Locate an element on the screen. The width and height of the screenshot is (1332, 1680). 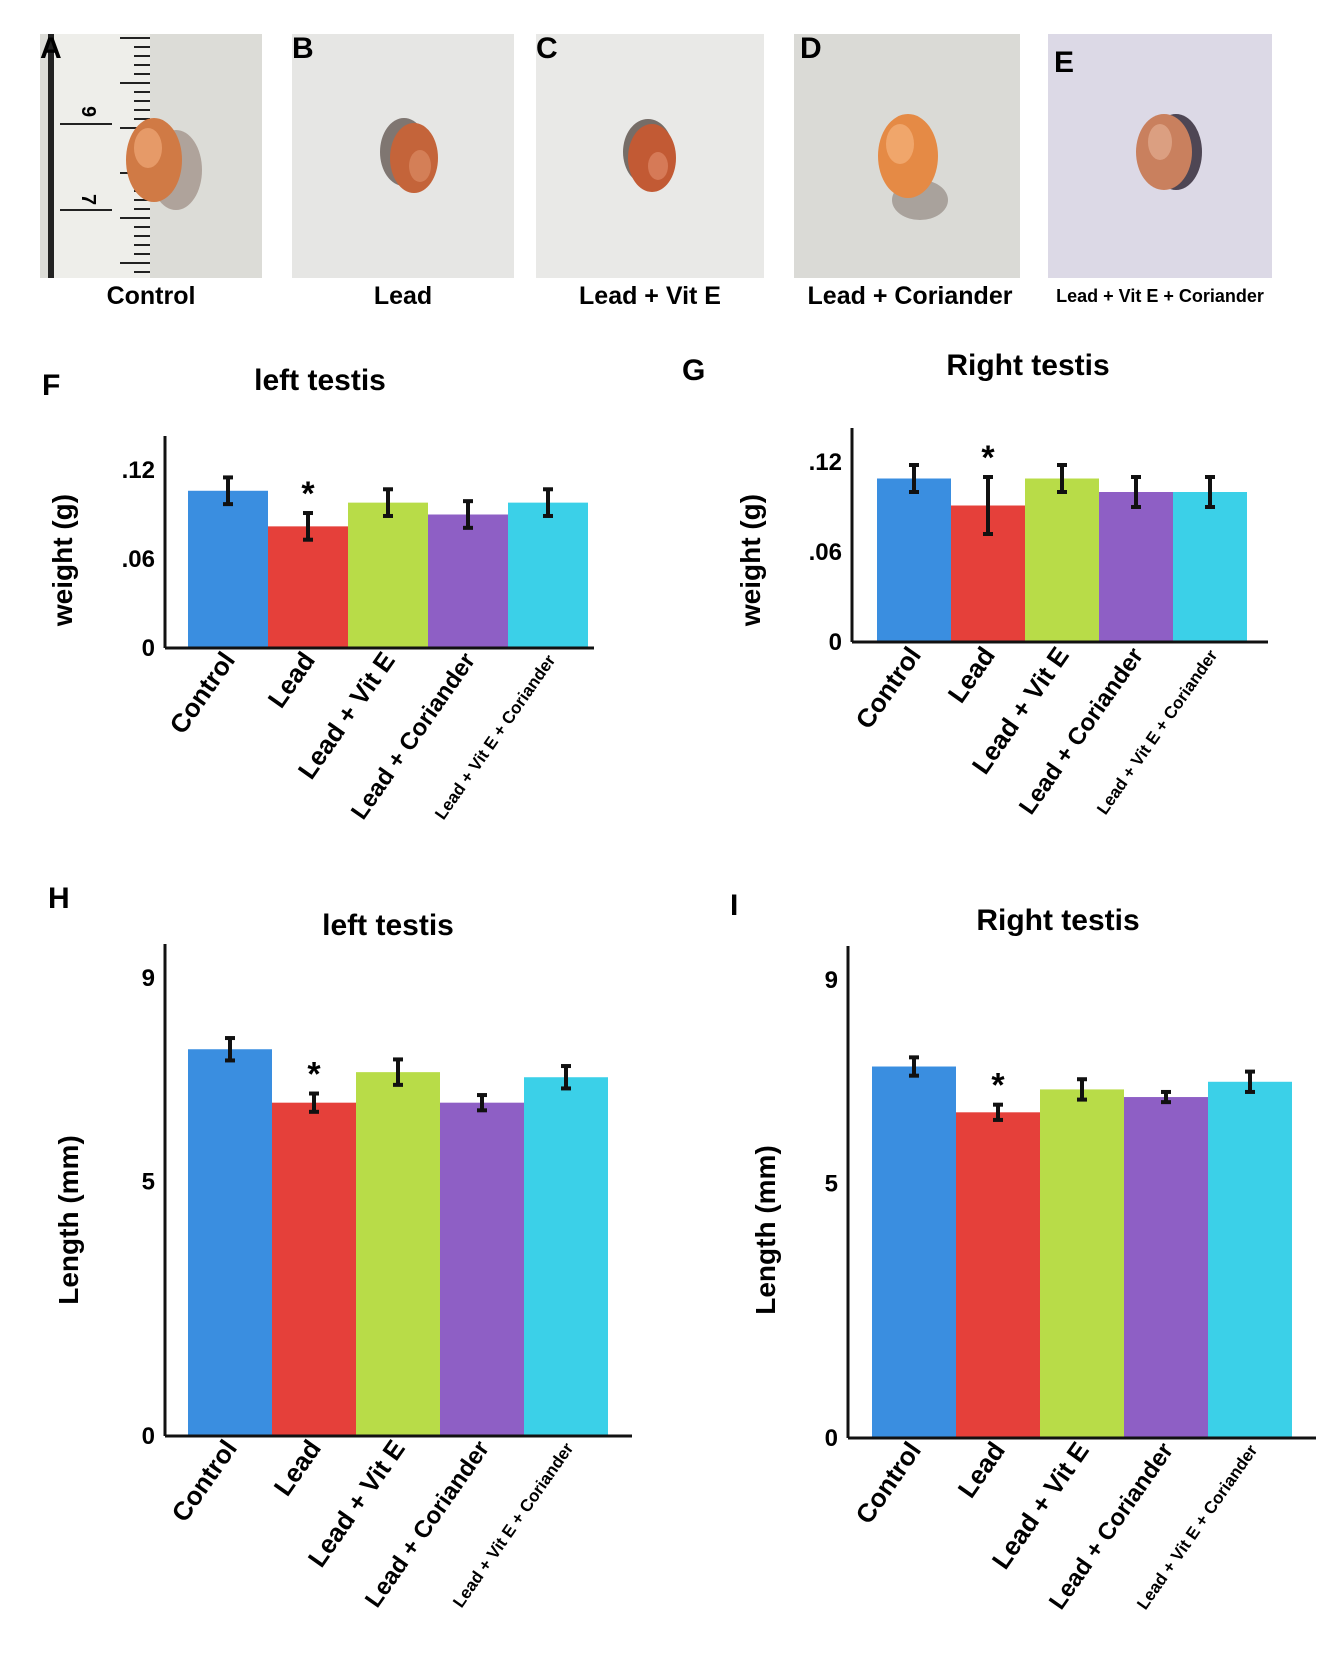
ruler-label-9: 9 is located at coordinates (88, 111).